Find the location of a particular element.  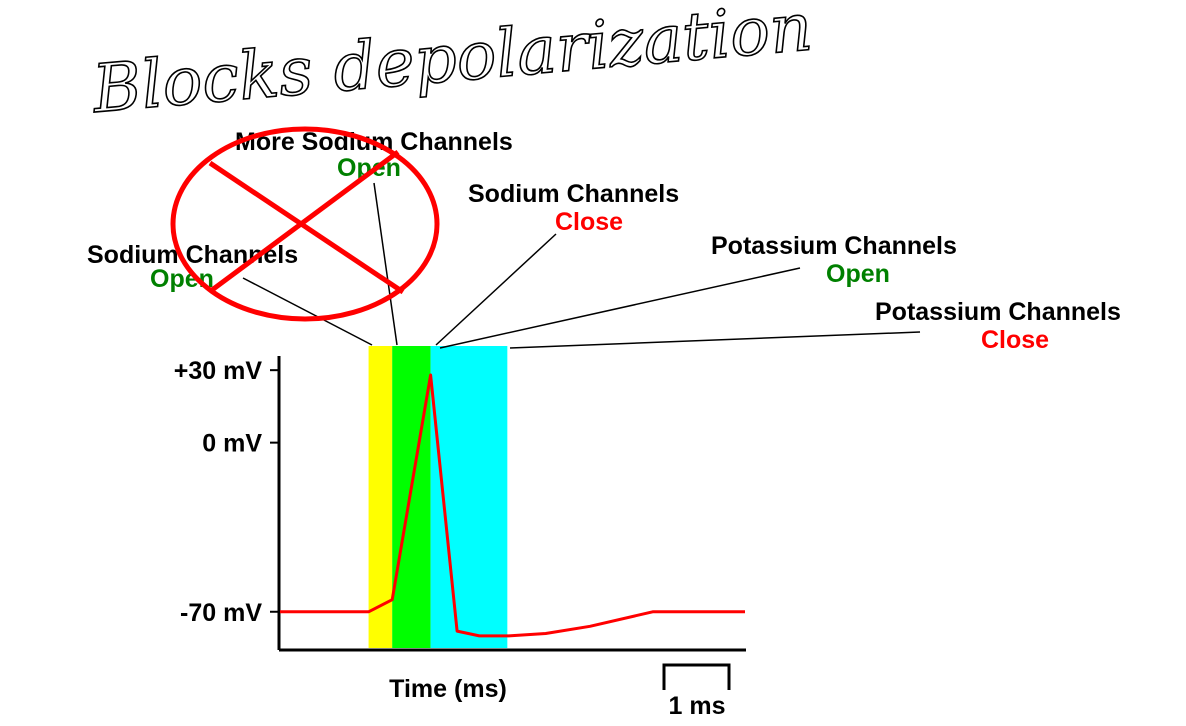

callout-na-close: Sodium Channels Close is located at coordinates (573, 208).